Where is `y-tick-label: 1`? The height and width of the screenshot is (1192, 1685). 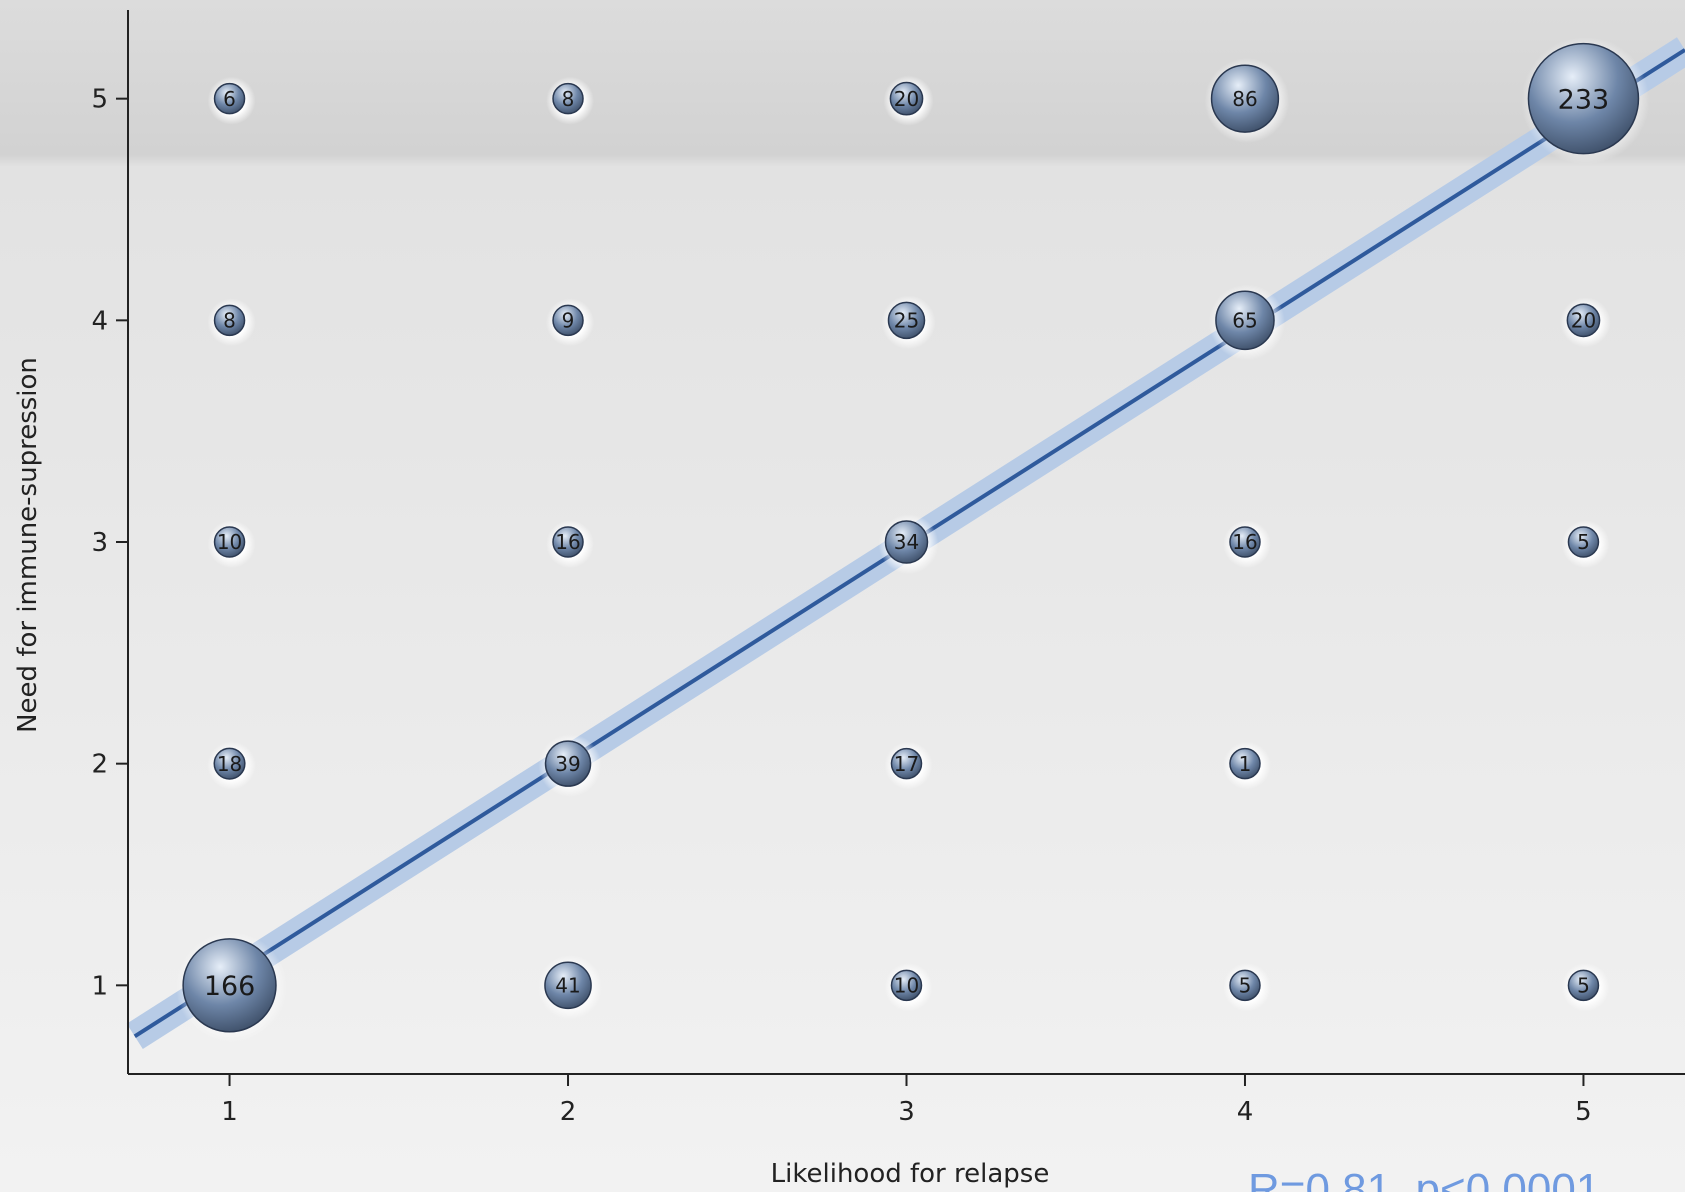 y-tick-label: 1 is located at coordinates (99, 986).